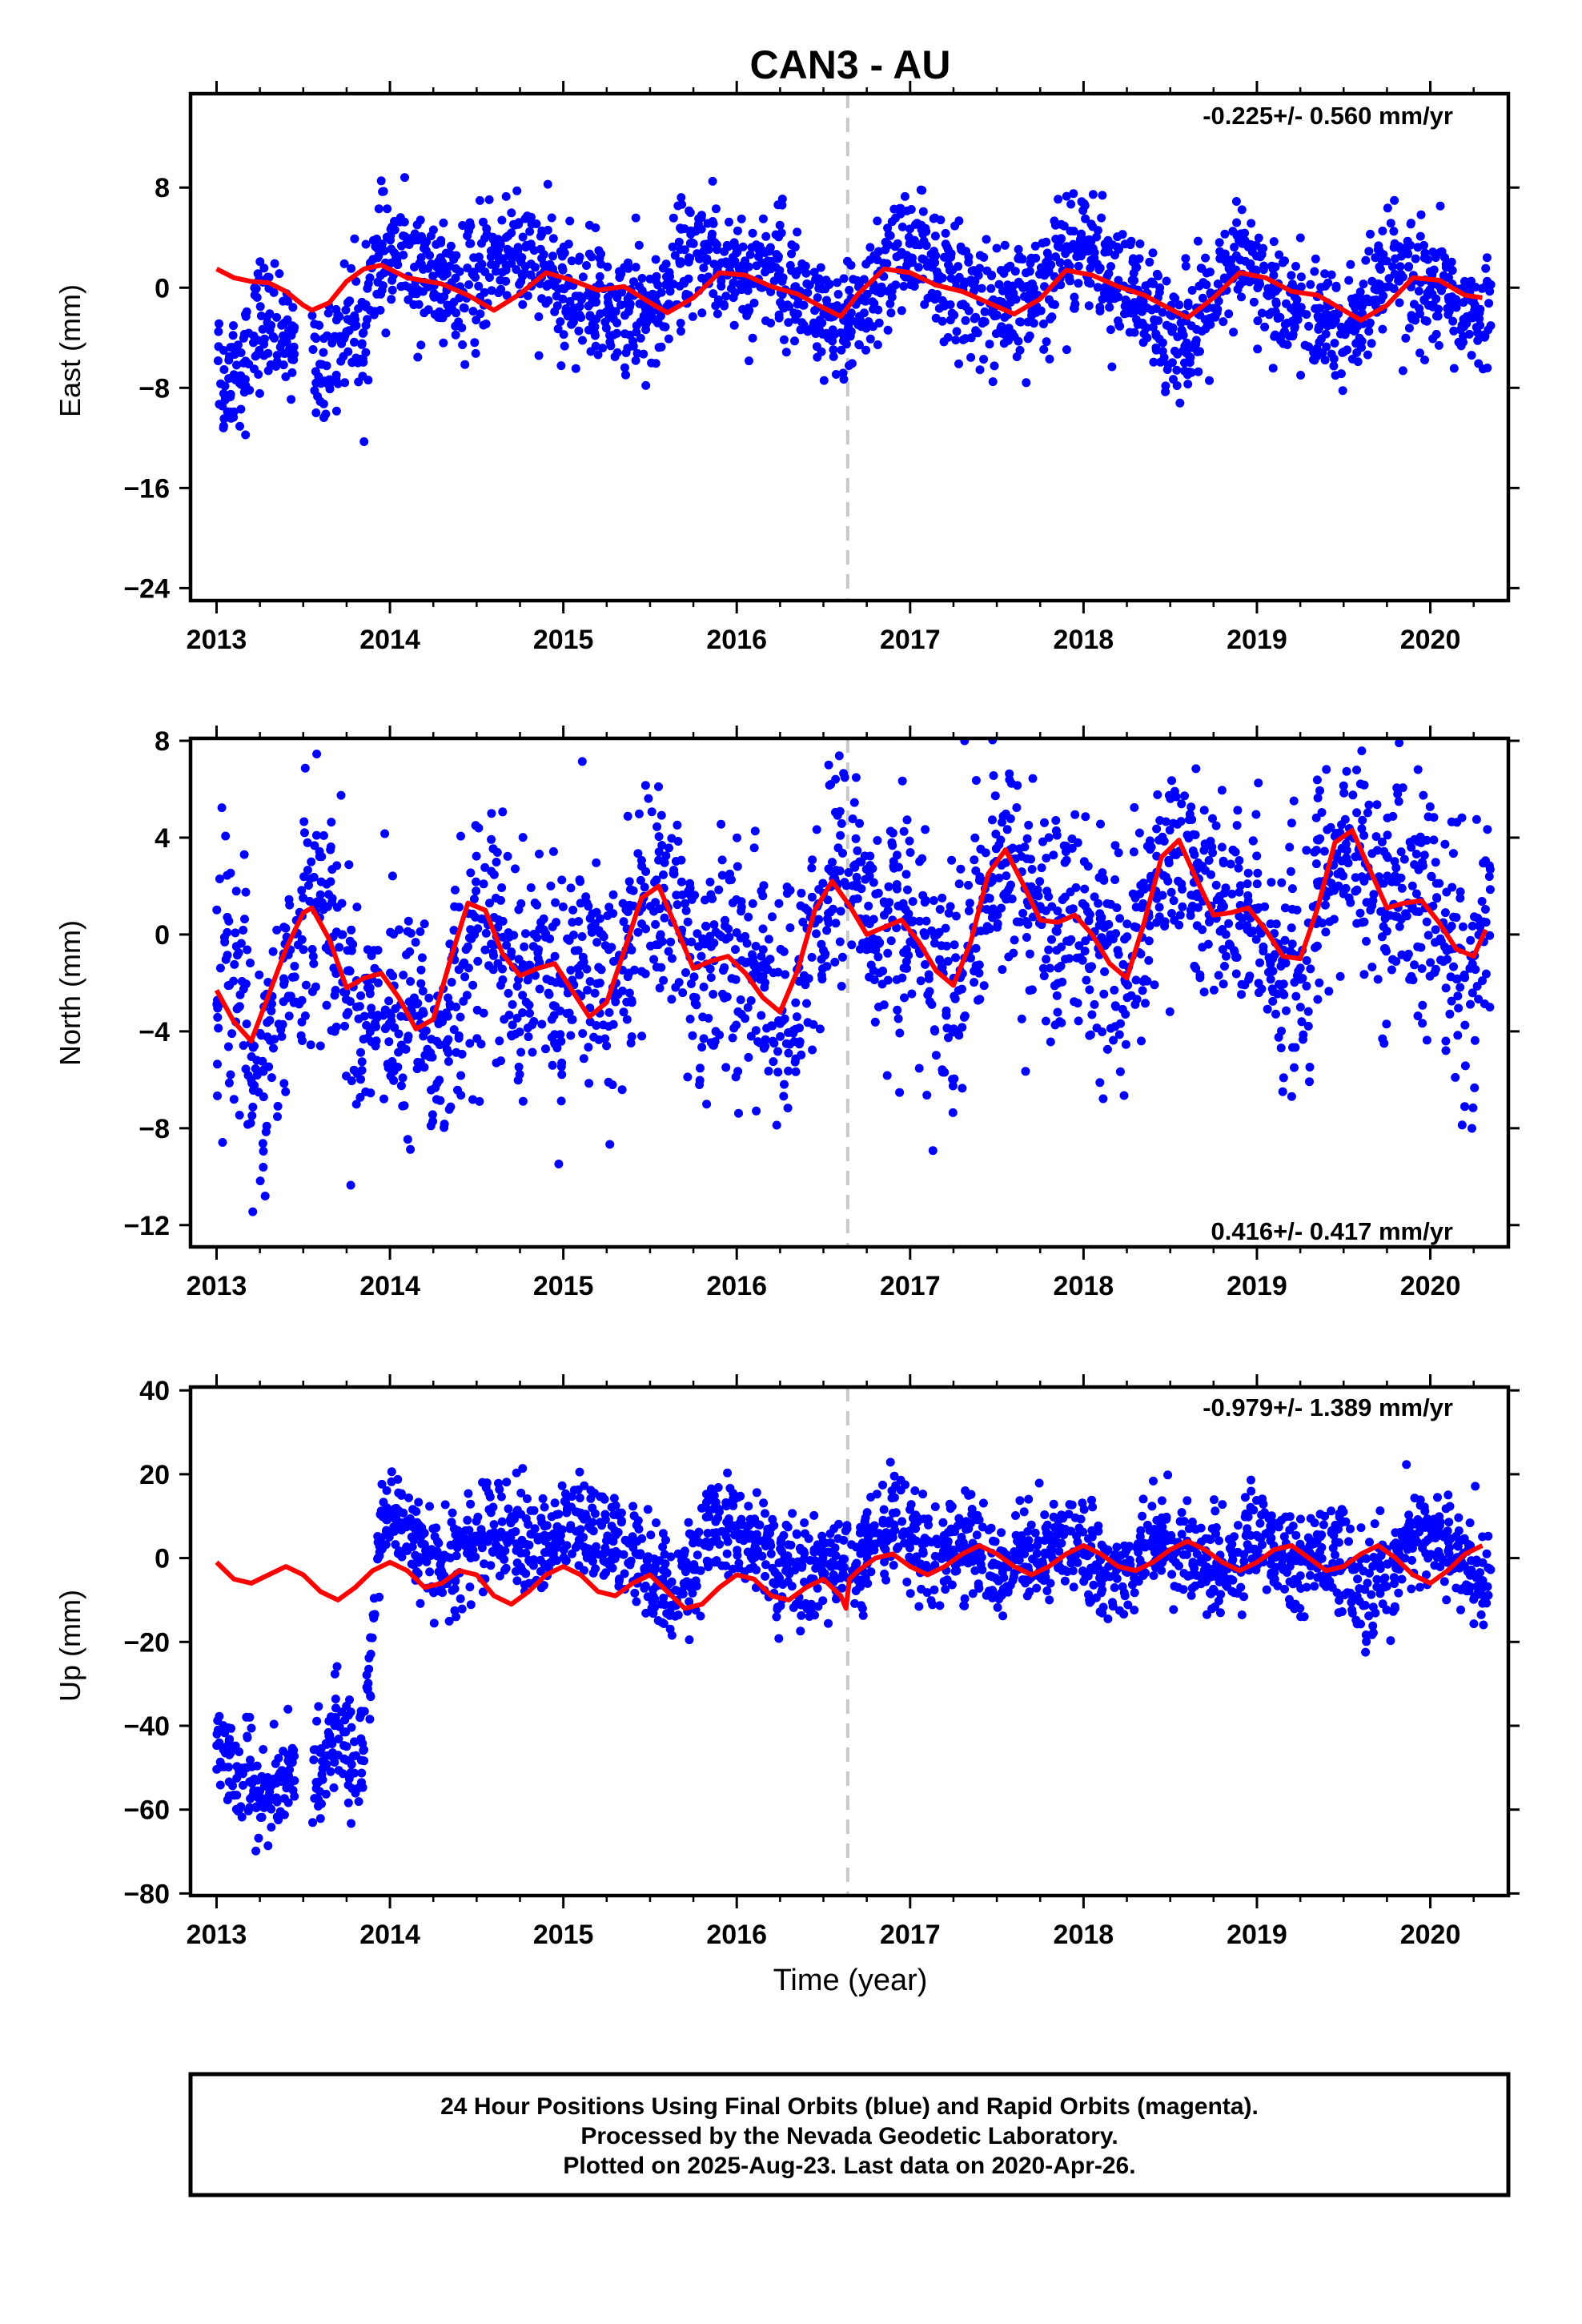 This screenshot has width=1582, height=2324. Describe the element at coordinates (910, 640) in the screenshot. I see `east-xtick-label: 2017` at that location.